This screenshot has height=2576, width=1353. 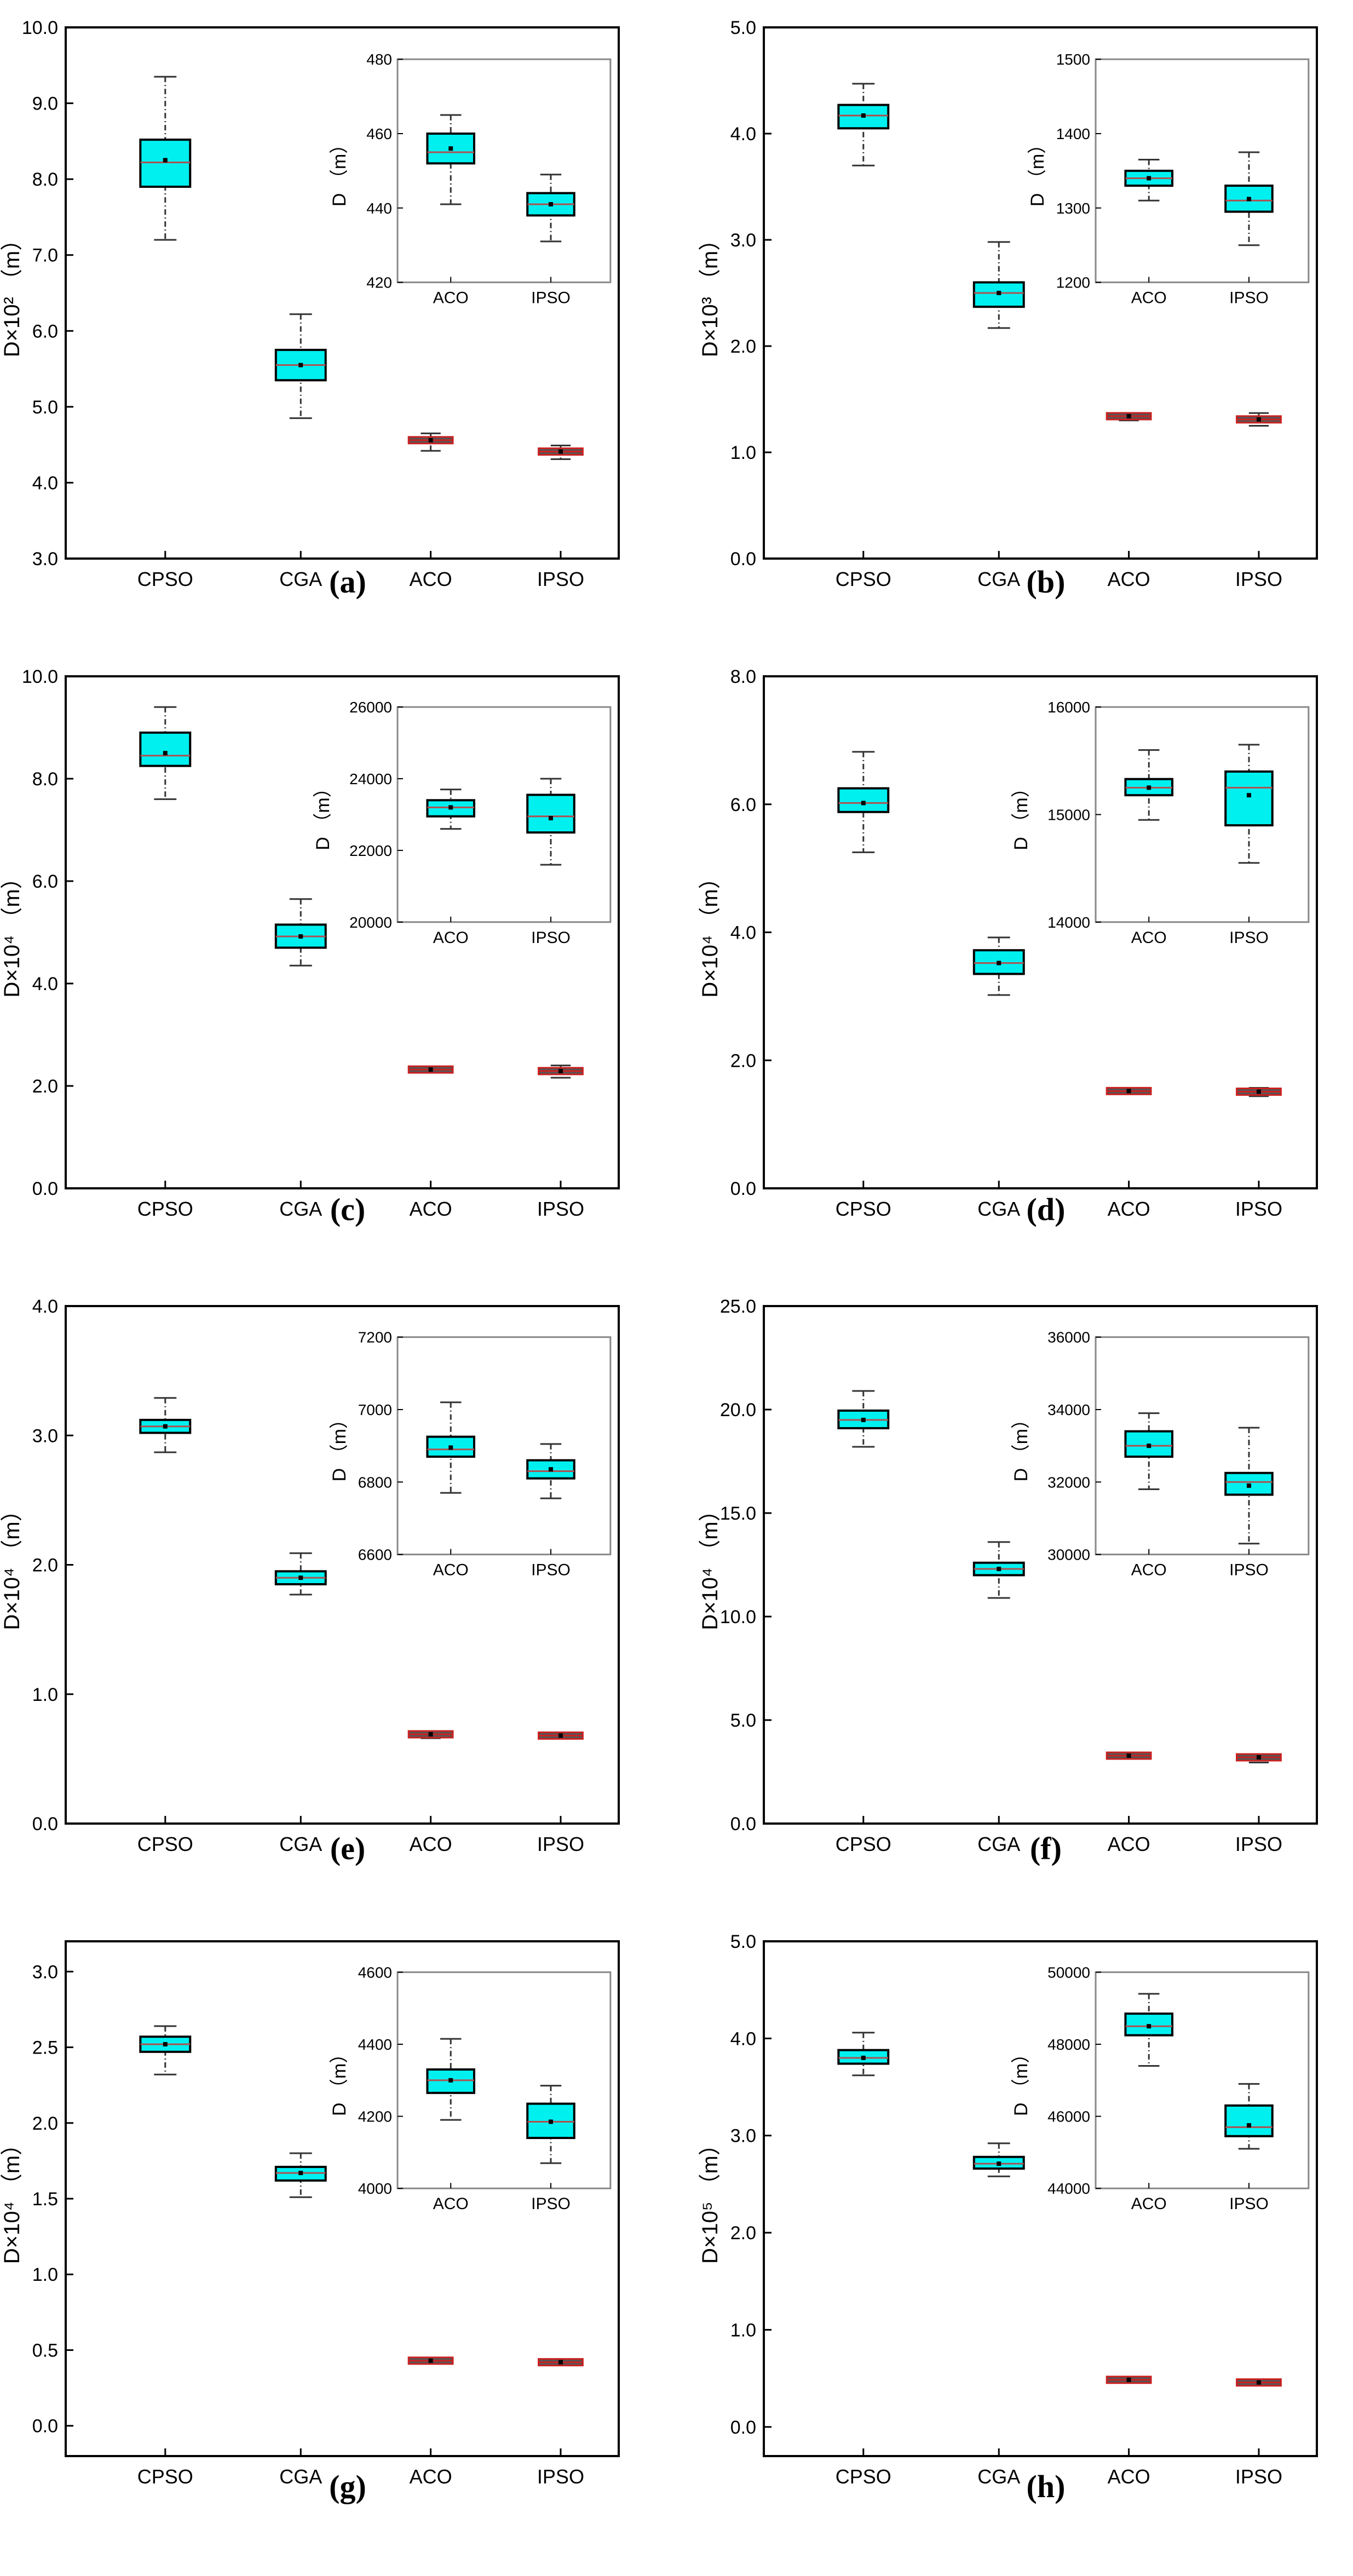 I want to click on x-tick-label-6-1: CGA, so click(x=301, y=2477).